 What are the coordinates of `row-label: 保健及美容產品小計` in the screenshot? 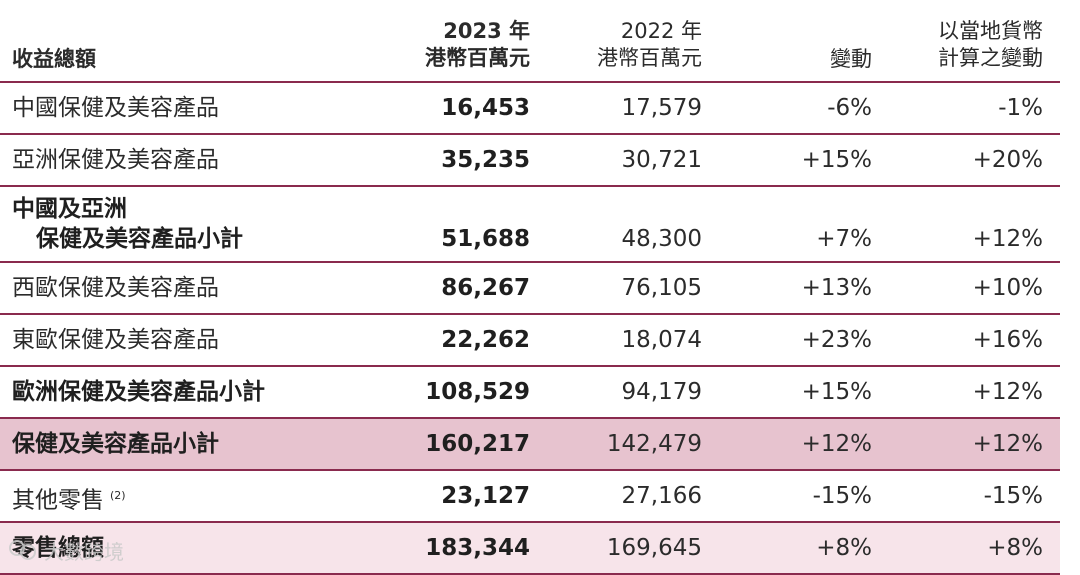 It's located at (115, 444).